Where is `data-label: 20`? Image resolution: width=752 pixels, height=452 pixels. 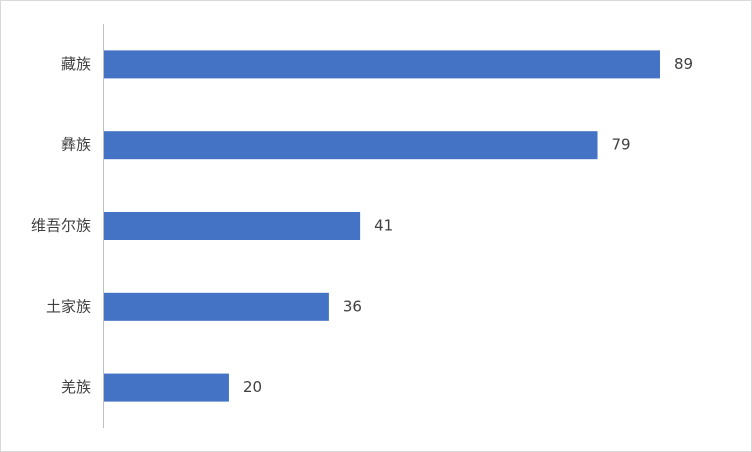 data-label: 20 is located at coordinates (252, 387).